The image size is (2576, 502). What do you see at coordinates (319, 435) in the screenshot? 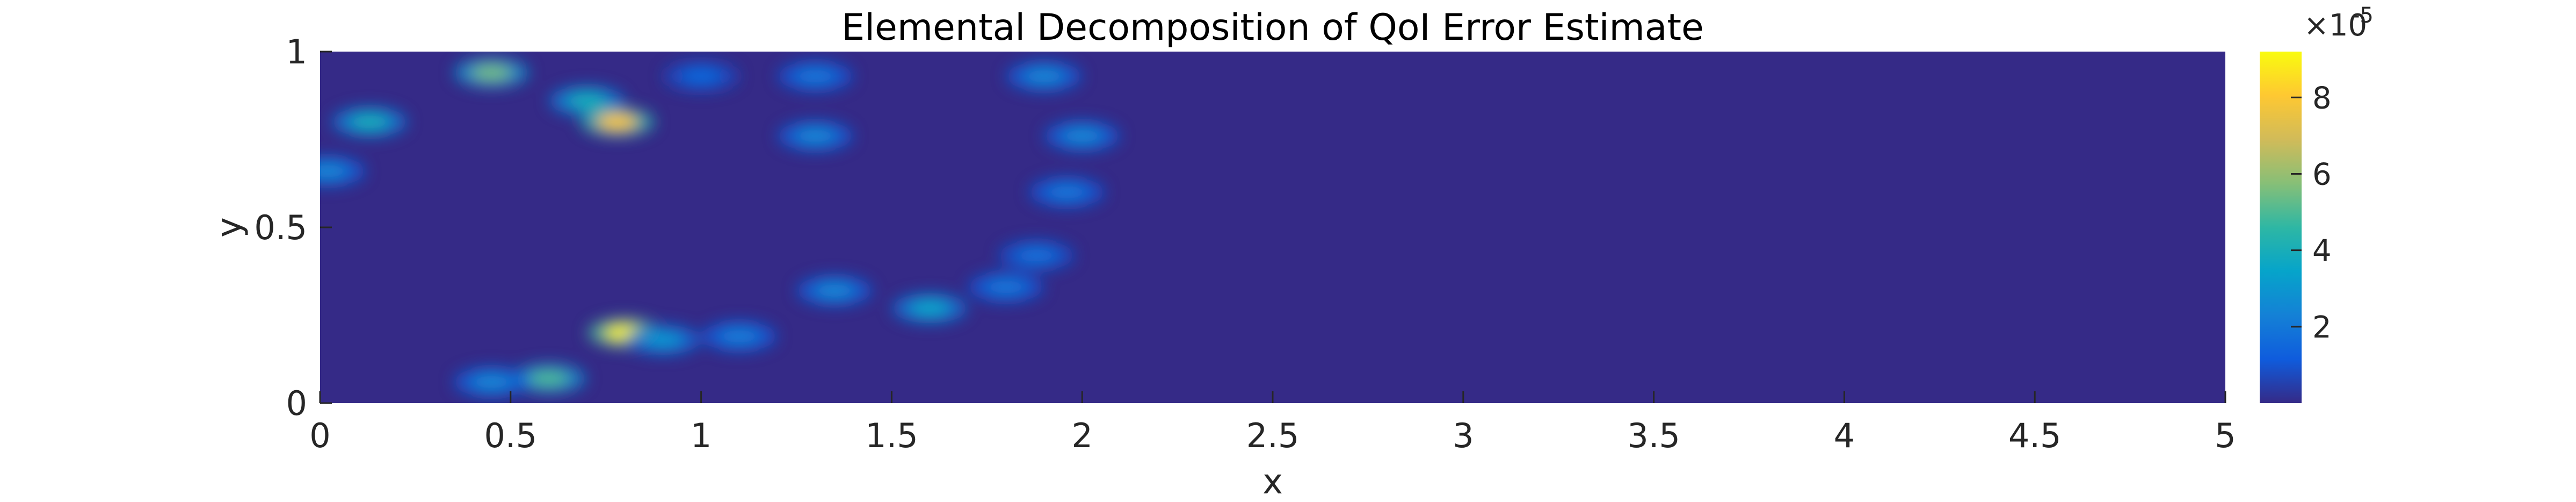
I see `x-tick-label: 0` at bounding box center [319, 435].